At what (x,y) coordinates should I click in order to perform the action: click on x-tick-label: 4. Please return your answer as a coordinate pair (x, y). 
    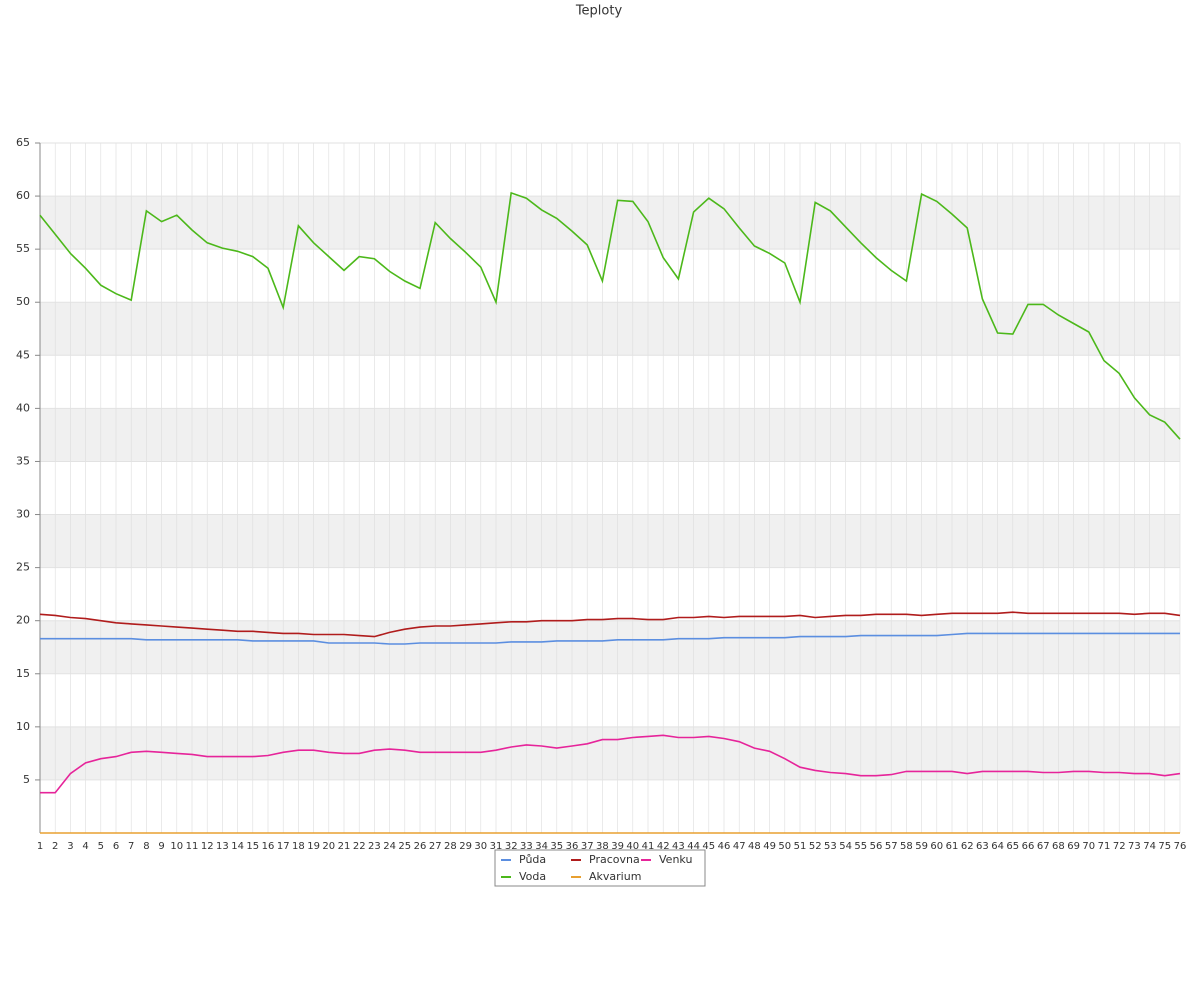
    Looking at the image, I should click on (85, 846).